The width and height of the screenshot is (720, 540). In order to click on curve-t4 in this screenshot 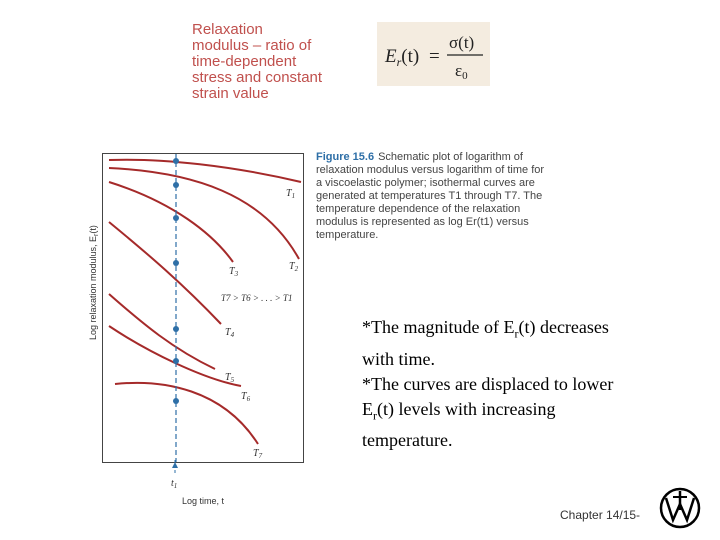, I will do `click(165, 273)`.